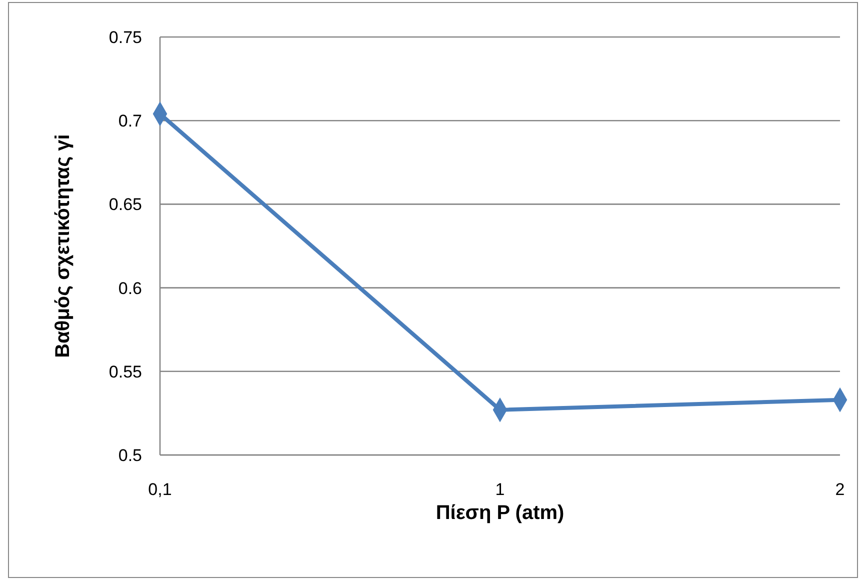  Describe the element at coordinates (500, 513) in the screenshot. I see `x-axis-title: Πίεση P (atm)` at that location.